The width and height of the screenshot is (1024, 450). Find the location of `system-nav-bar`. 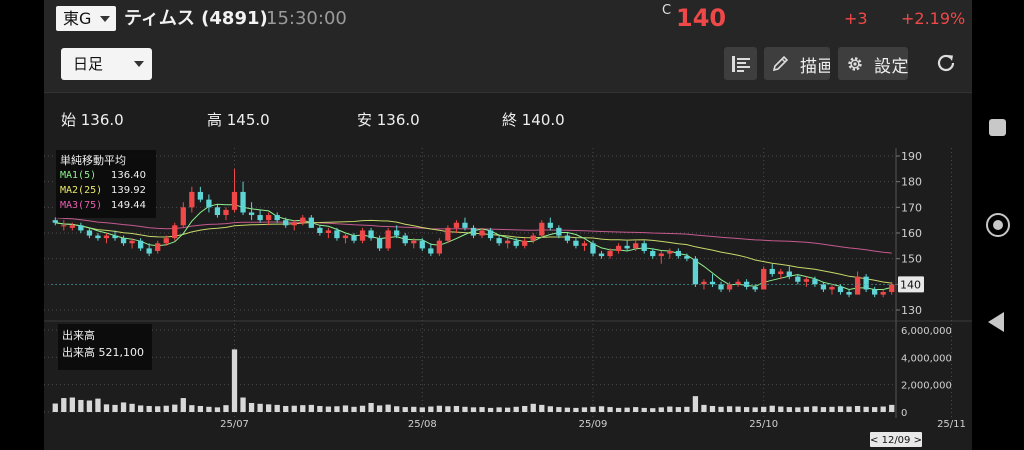

system-nav-bar is located at coordinates (998, 225).